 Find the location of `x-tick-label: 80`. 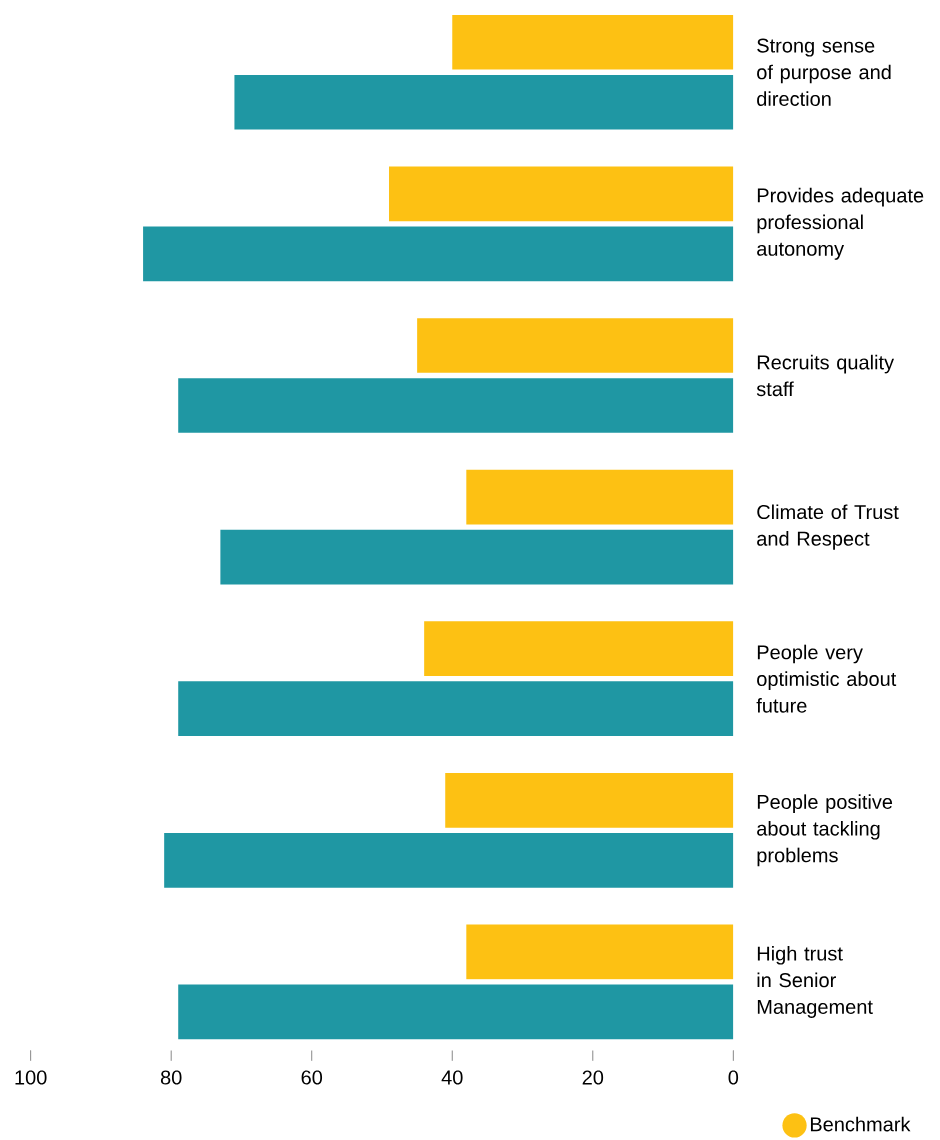

x-tick-label: 80 is located at coordinates (171, 1077).